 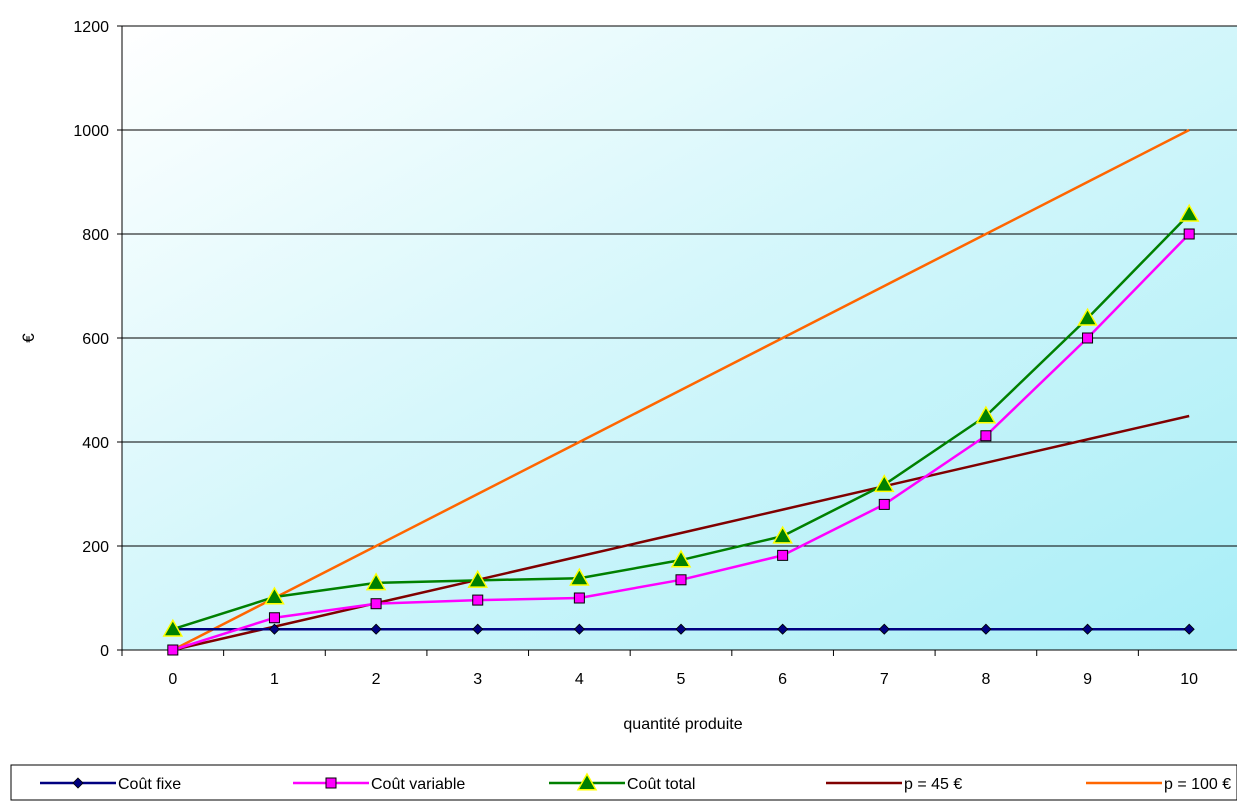 What do you see at coordinates (172, 679) in the screenshot?
I see `x-tick-label: 0` at bounding box center [172, 679].